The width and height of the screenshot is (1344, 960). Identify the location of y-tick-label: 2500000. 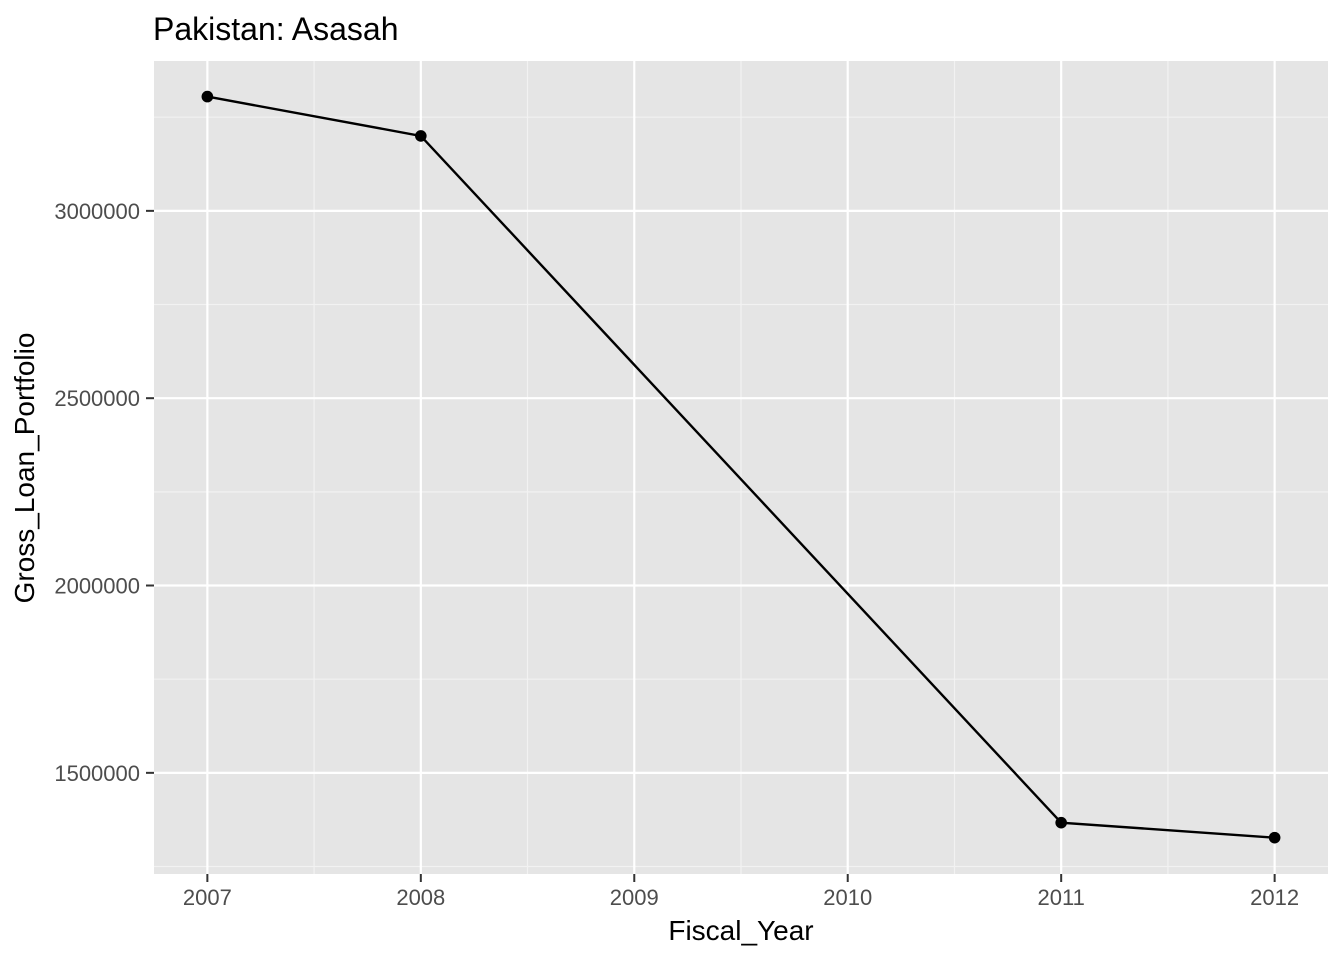
(97, 398).